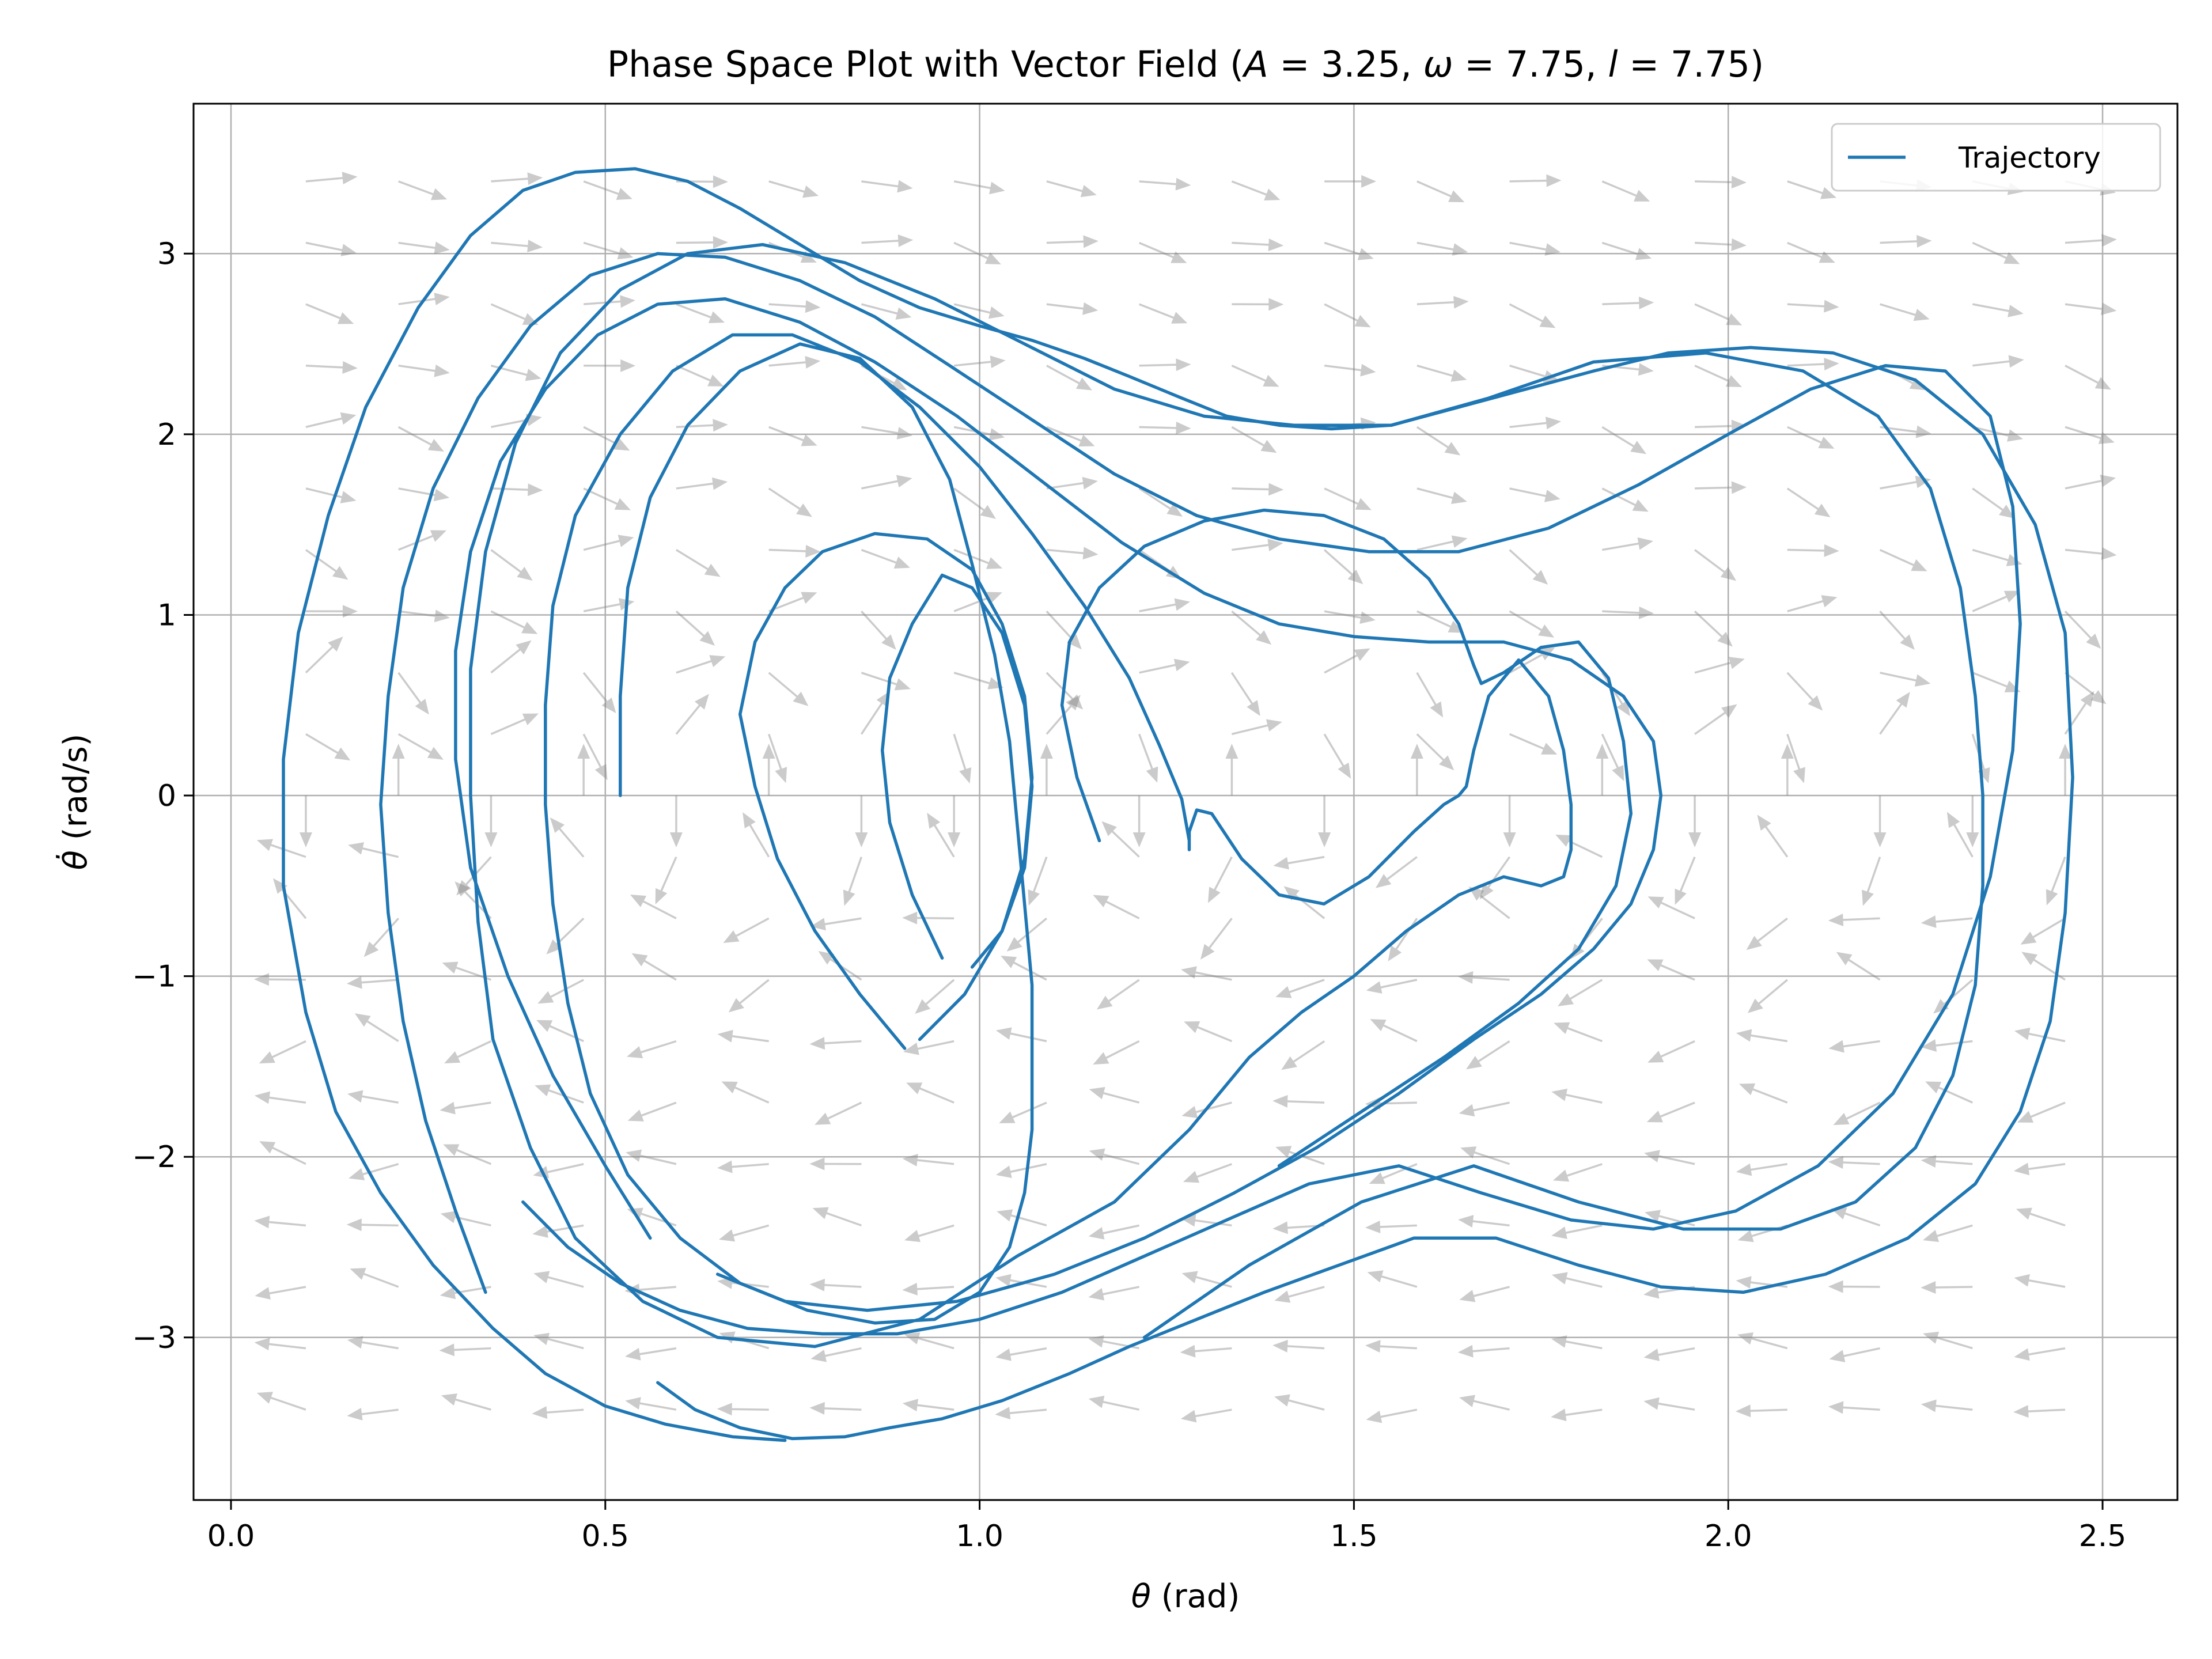  Describe the element at coordinates (154, 1338) in the screenshot. I see `y-tick-label: −3` at that location.